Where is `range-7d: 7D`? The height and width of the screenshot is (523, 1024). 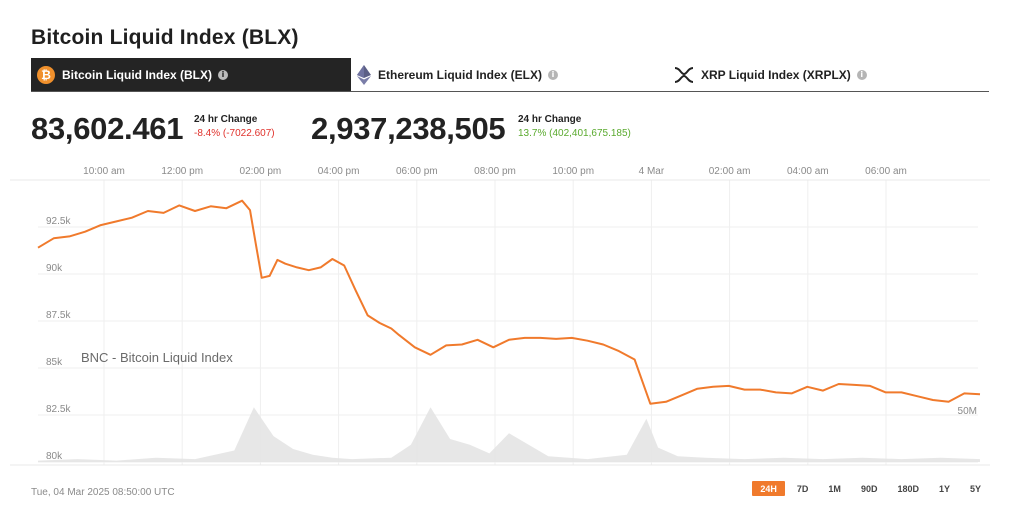
range-7d: 7D is located at coordinates (802, 488).